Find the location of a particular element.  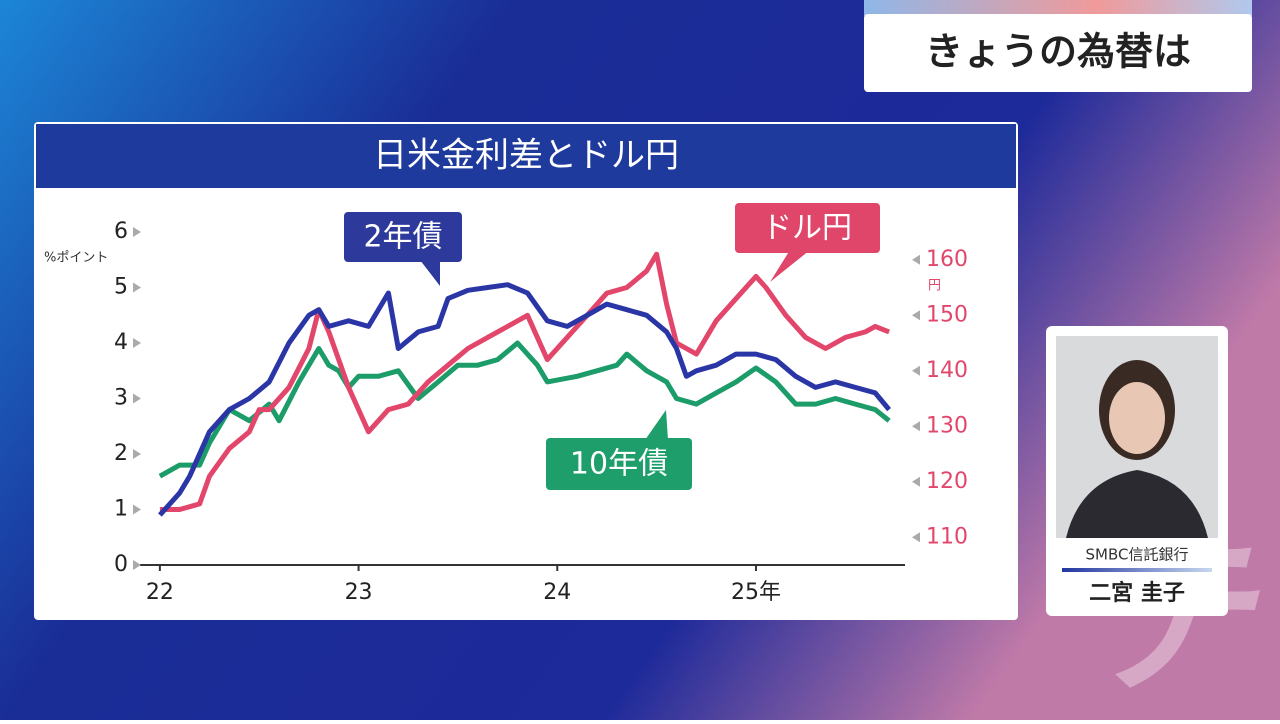

x-tick-label: 23 is located at coordinates (359, 592).